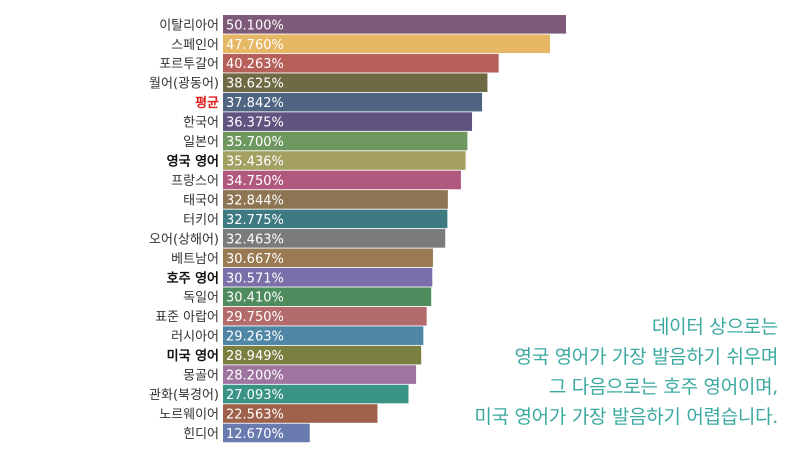 This screenshot has height=453, width=800. I want to click on value-label-11: 32.775%, so click(255, 220).